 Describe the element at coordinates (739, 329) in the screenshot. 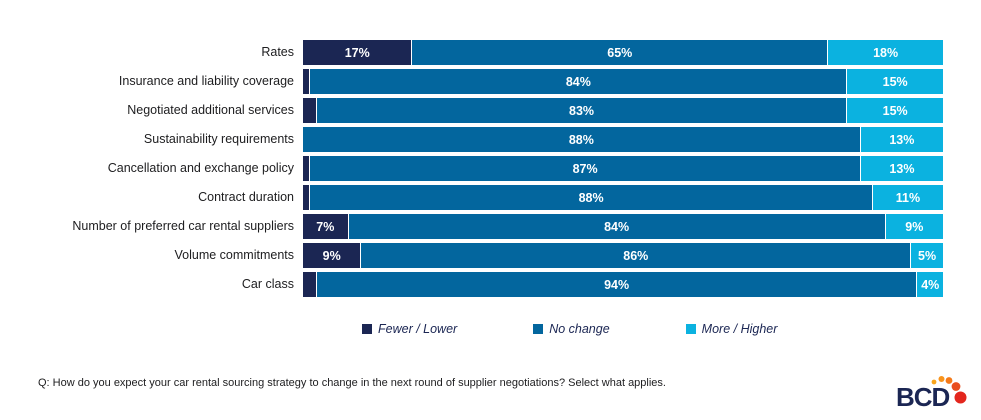

I see `legend-label: More / Higher` at that location.